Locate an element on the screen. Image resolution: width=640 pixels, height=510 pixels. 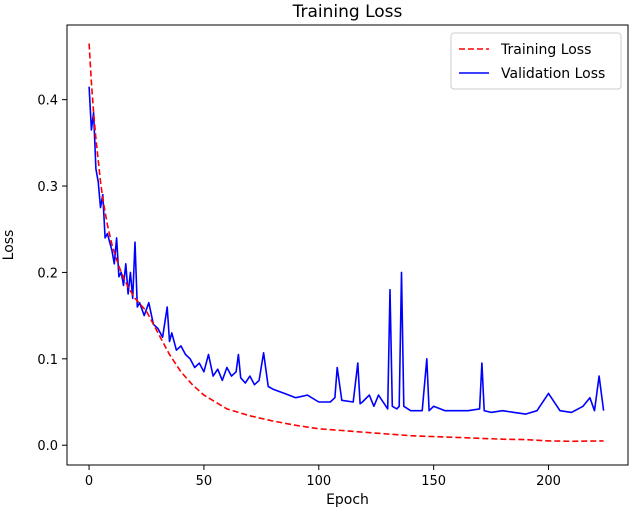
legend-box is located at coordinates (536, 61).